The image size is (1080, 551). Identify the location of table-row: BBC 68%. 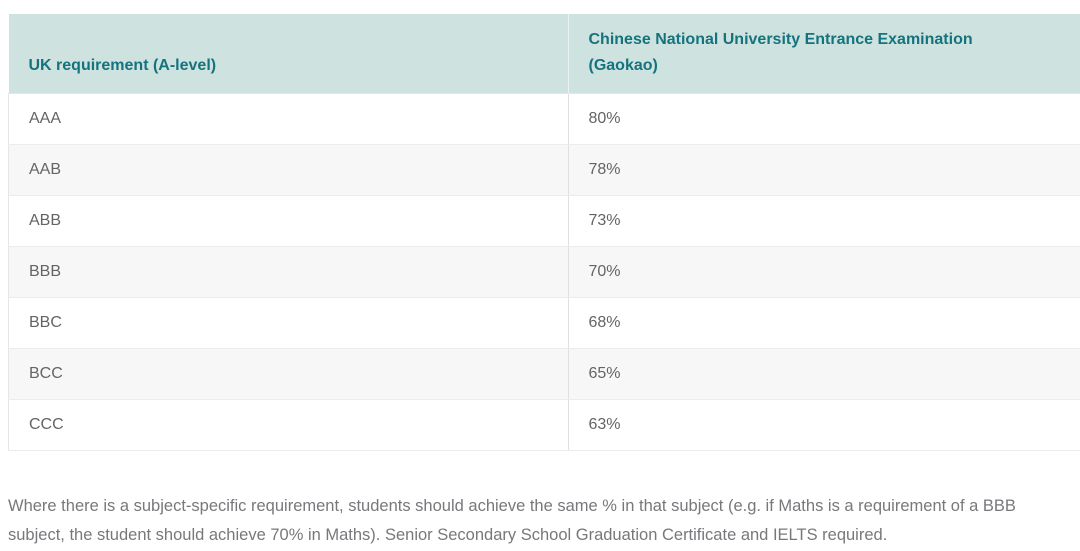
(544, 323).